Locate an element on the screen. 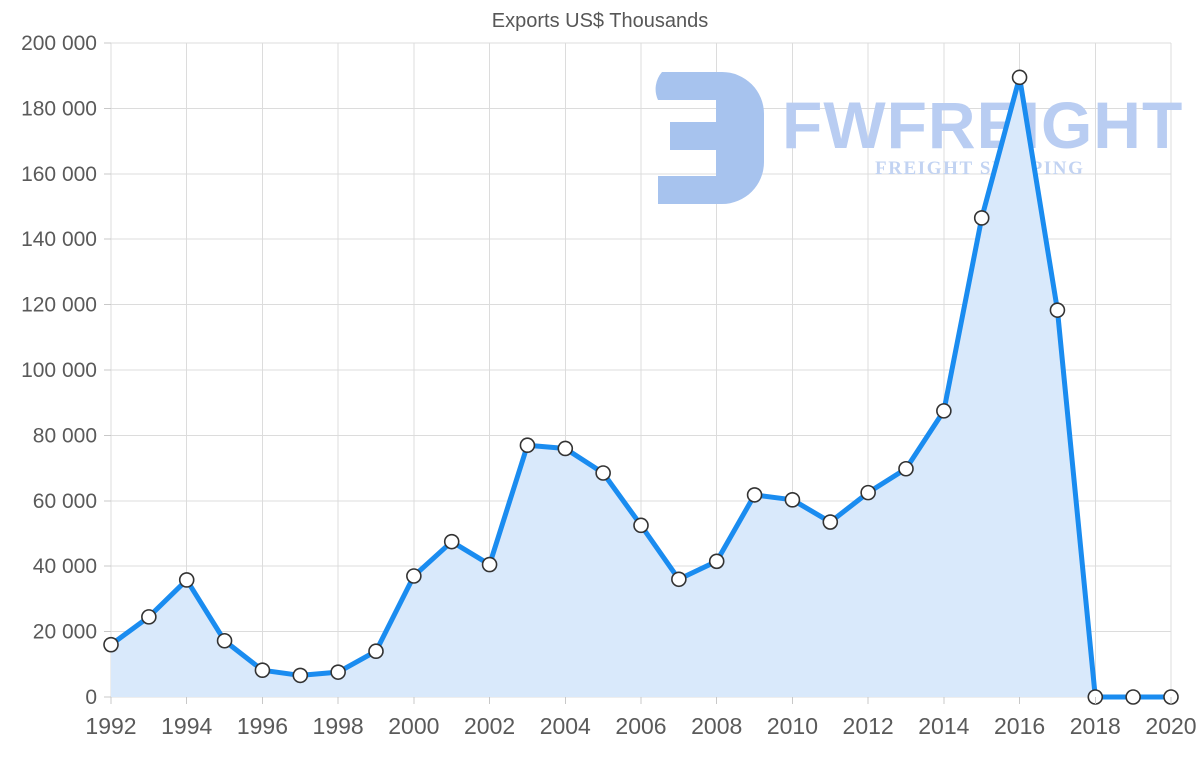 This screenshot has height=763, width=1200. data-point-2007 is located at coordinates (679, 579).